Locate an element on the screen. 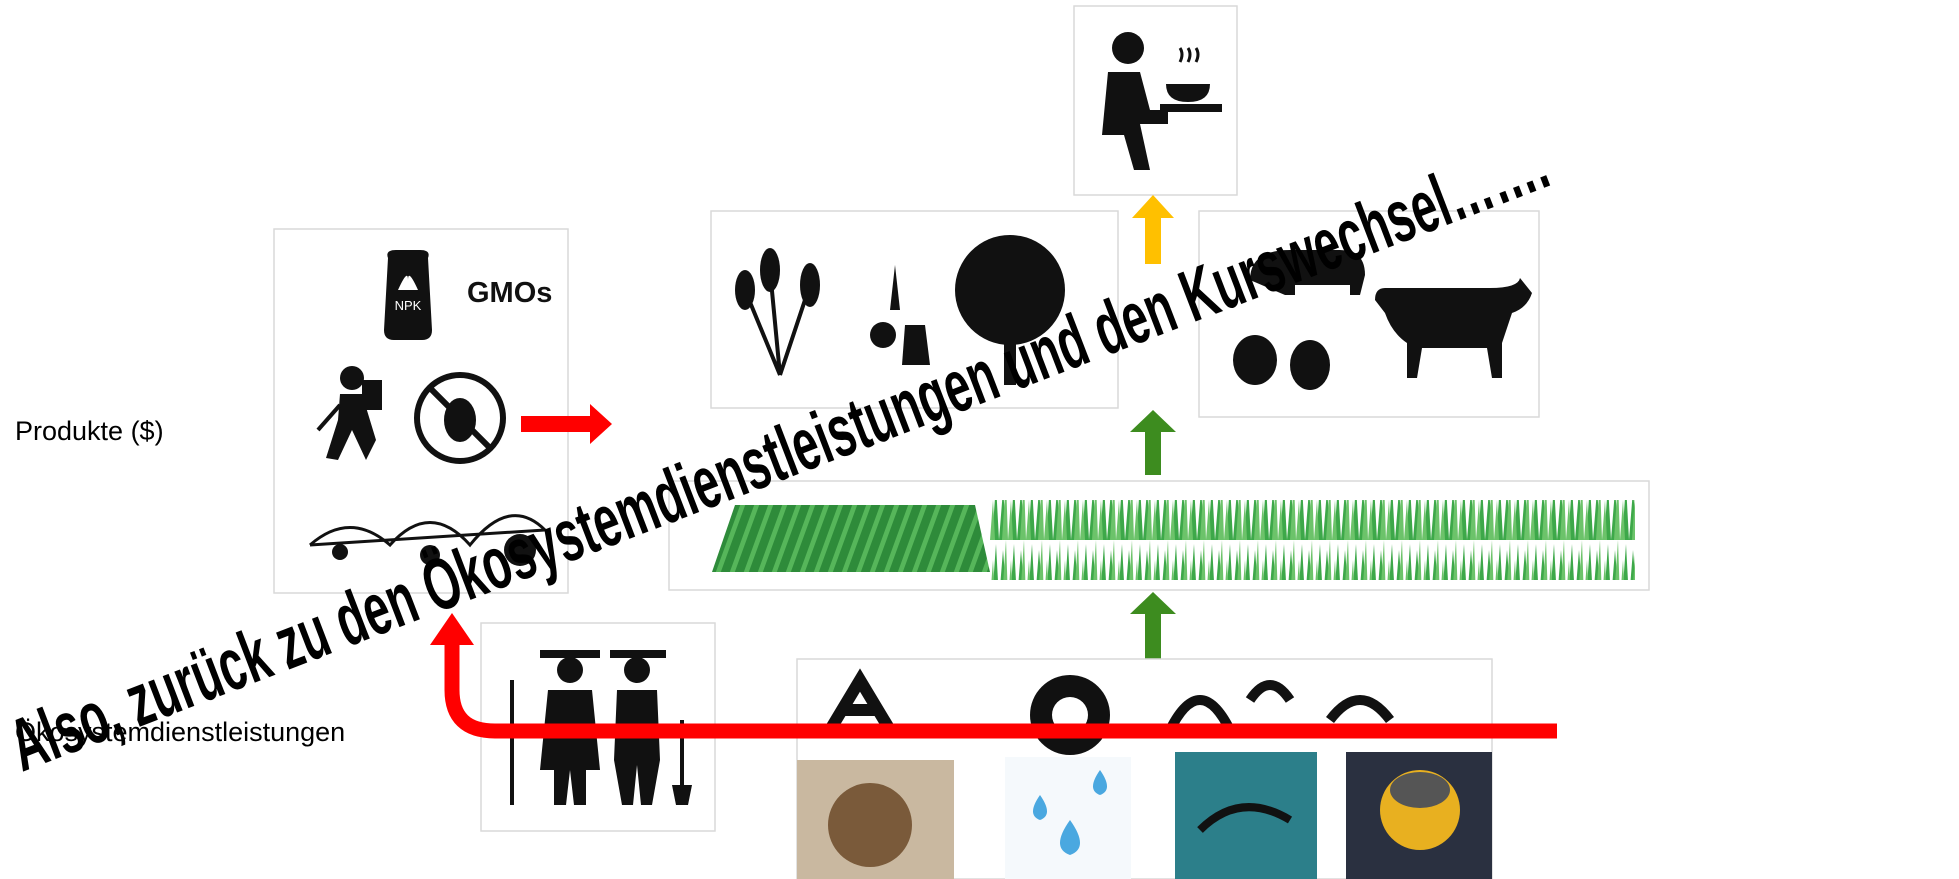  fertilizer-label: NPK is located at coordinates (408, 305).